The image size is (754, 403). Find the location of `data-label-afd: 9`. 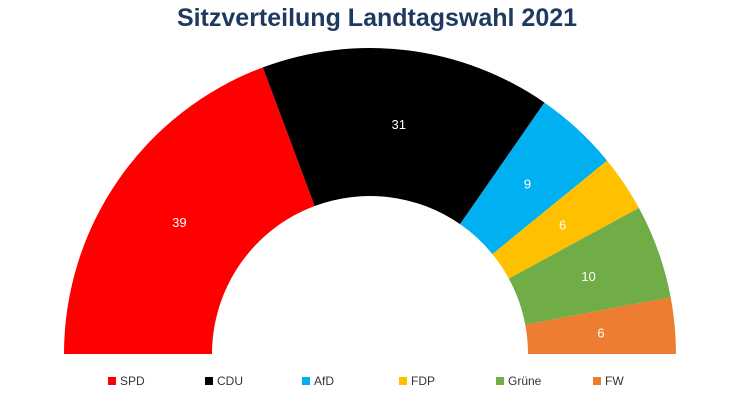

data-label-afd: 9 is located at coordinates (527, 184).